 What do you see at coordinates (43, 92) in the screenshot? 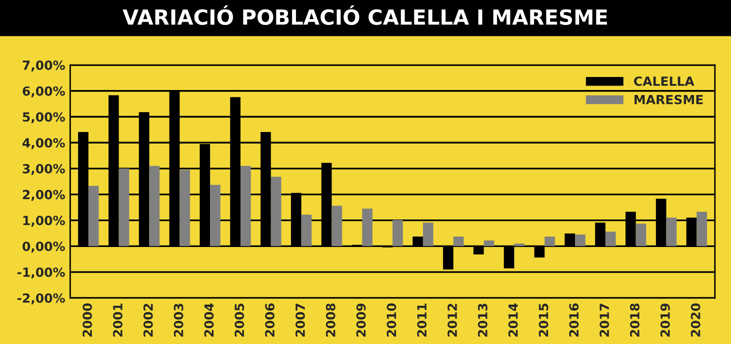
I see `y-tick-label: 6,00%` at bounding box center [43, 92].